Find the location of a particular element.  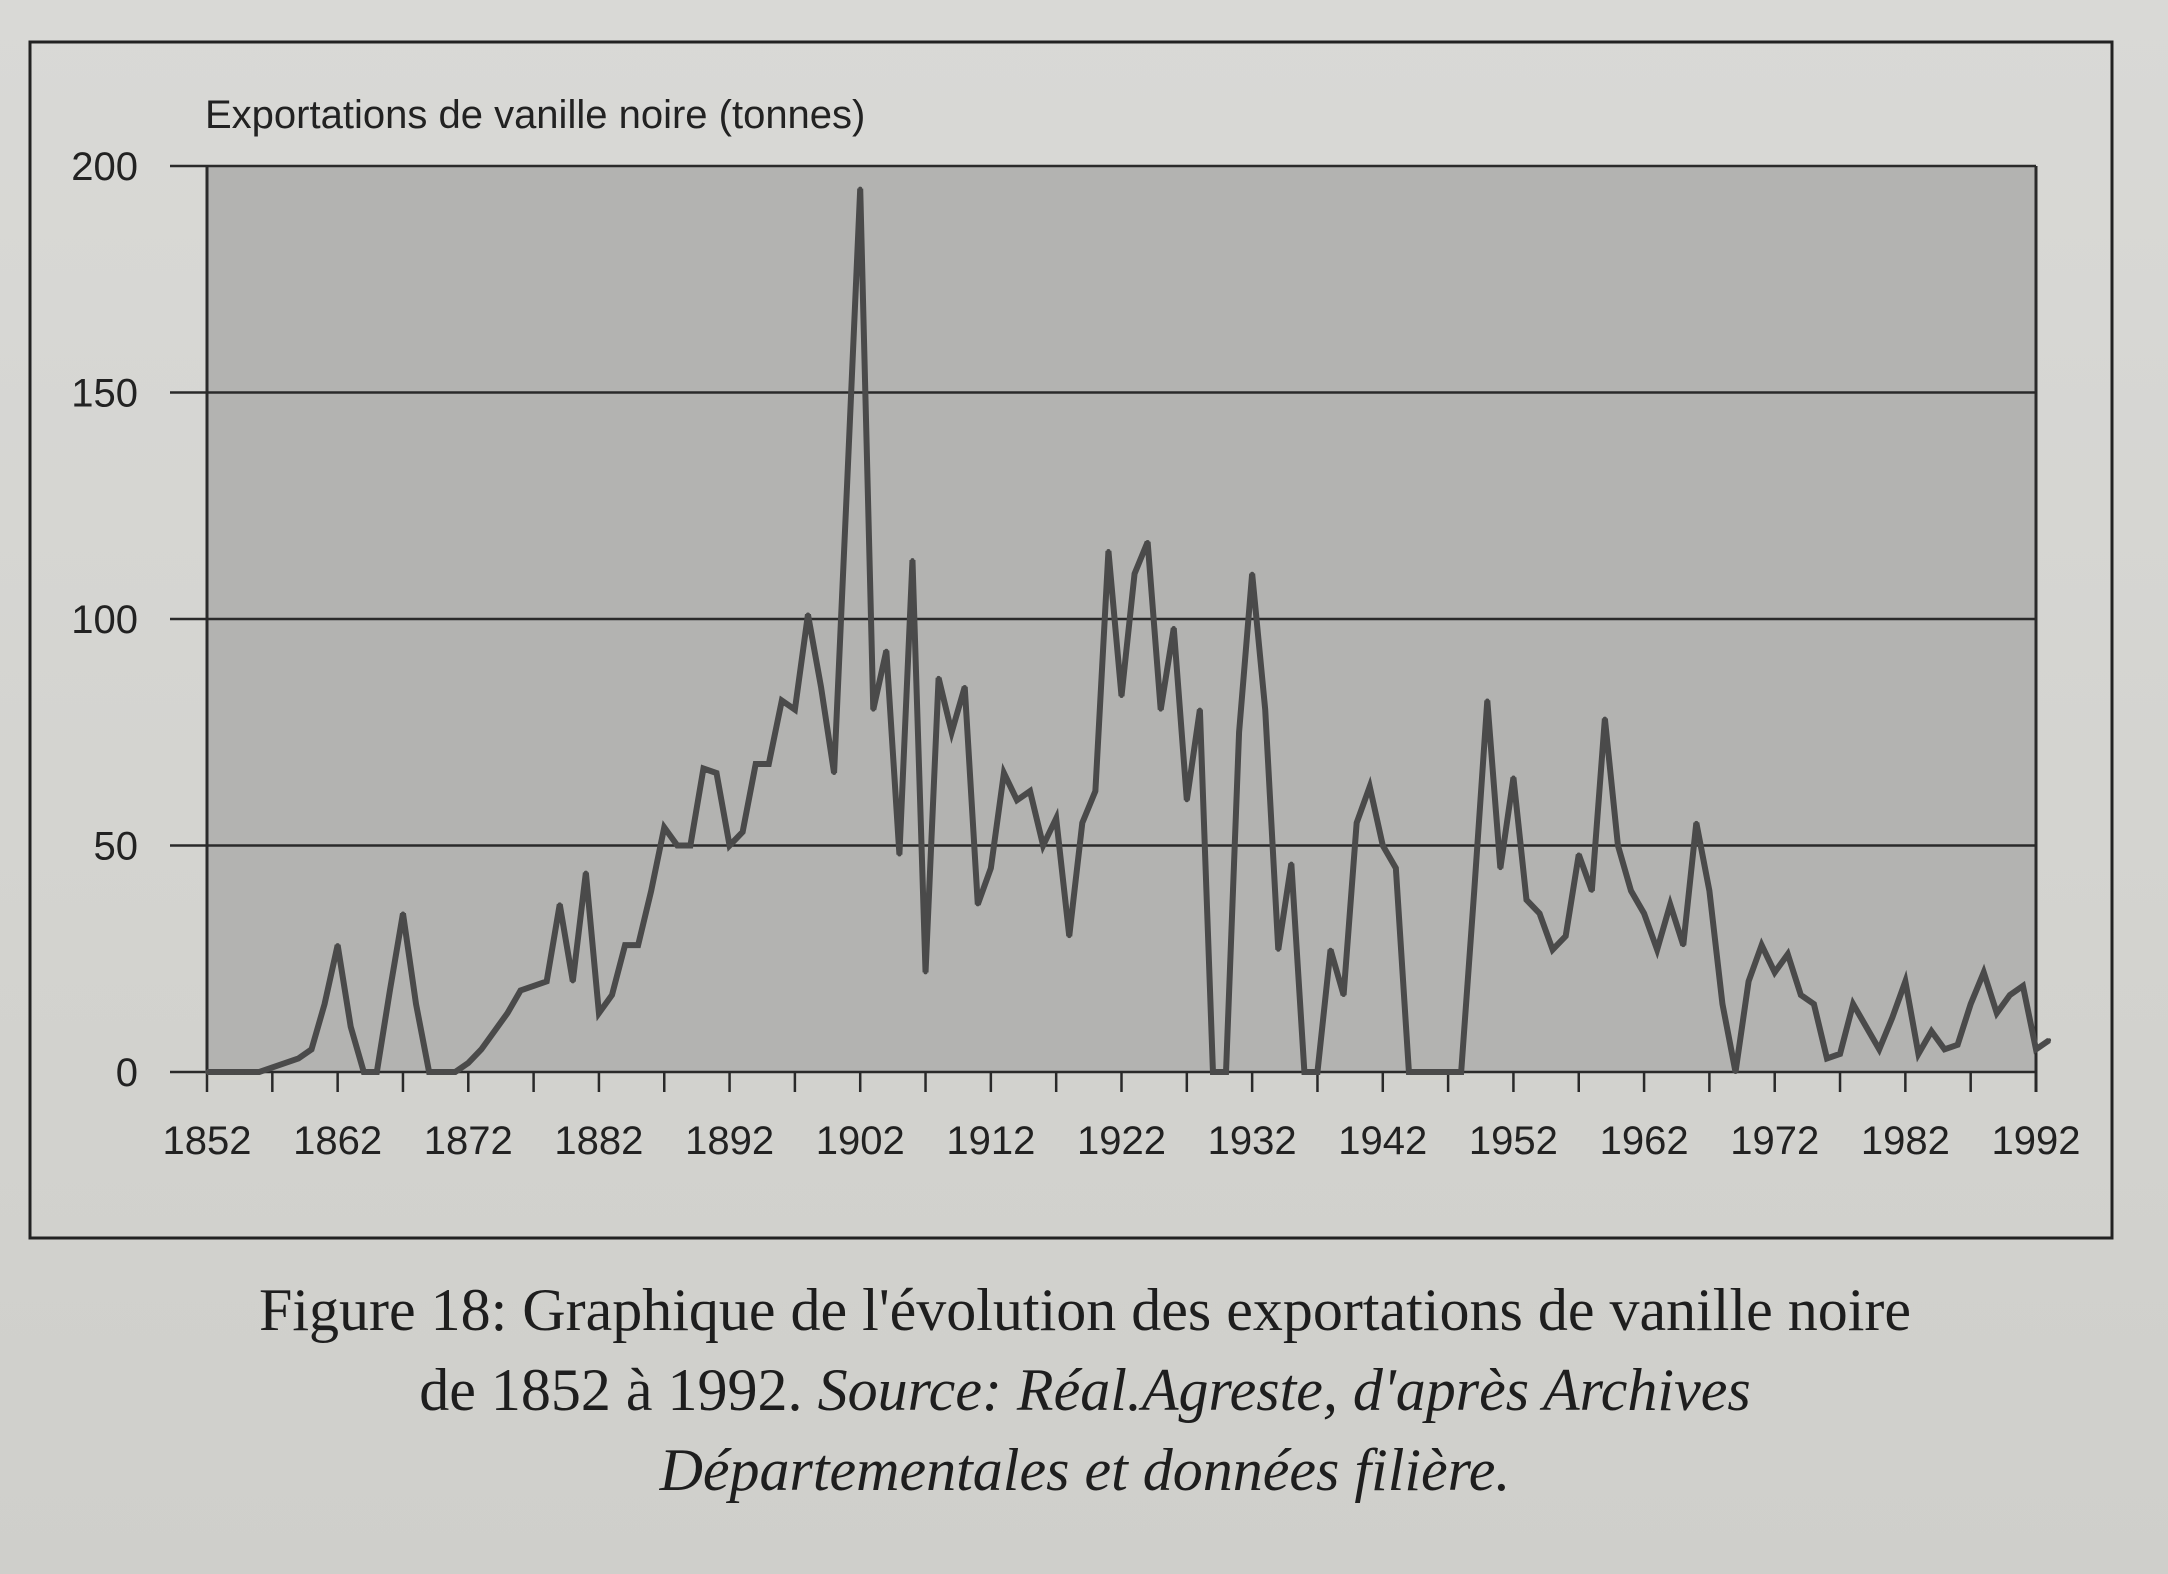

caption-line-2: de 1852 à 1992. is located at coordinates (611, 1390).